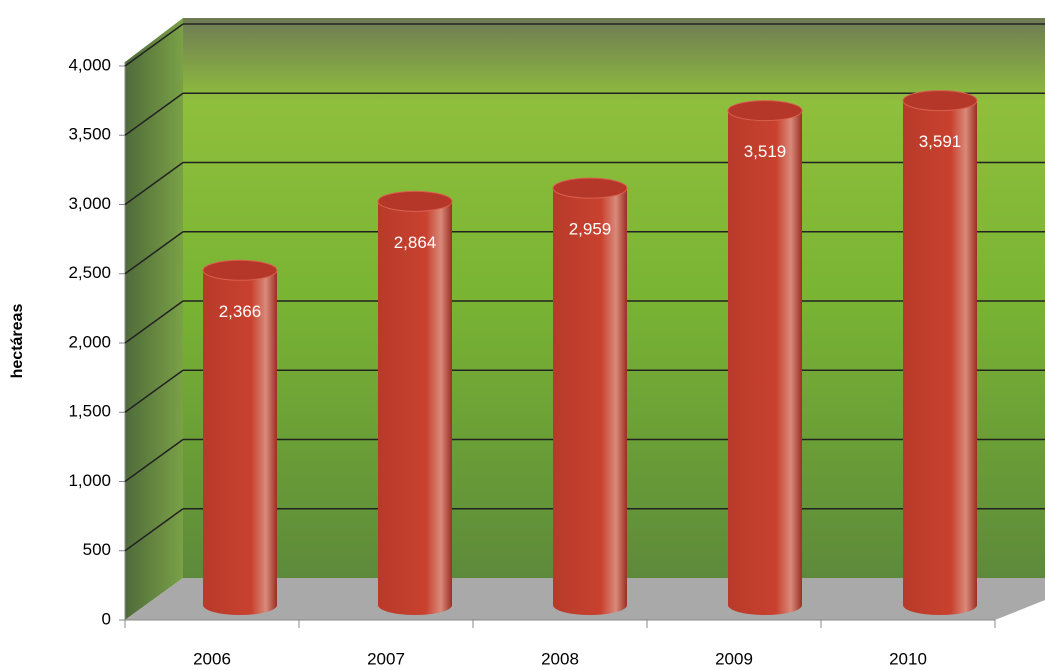  I want to click on y-tick-label: 500, so click(97, 549).